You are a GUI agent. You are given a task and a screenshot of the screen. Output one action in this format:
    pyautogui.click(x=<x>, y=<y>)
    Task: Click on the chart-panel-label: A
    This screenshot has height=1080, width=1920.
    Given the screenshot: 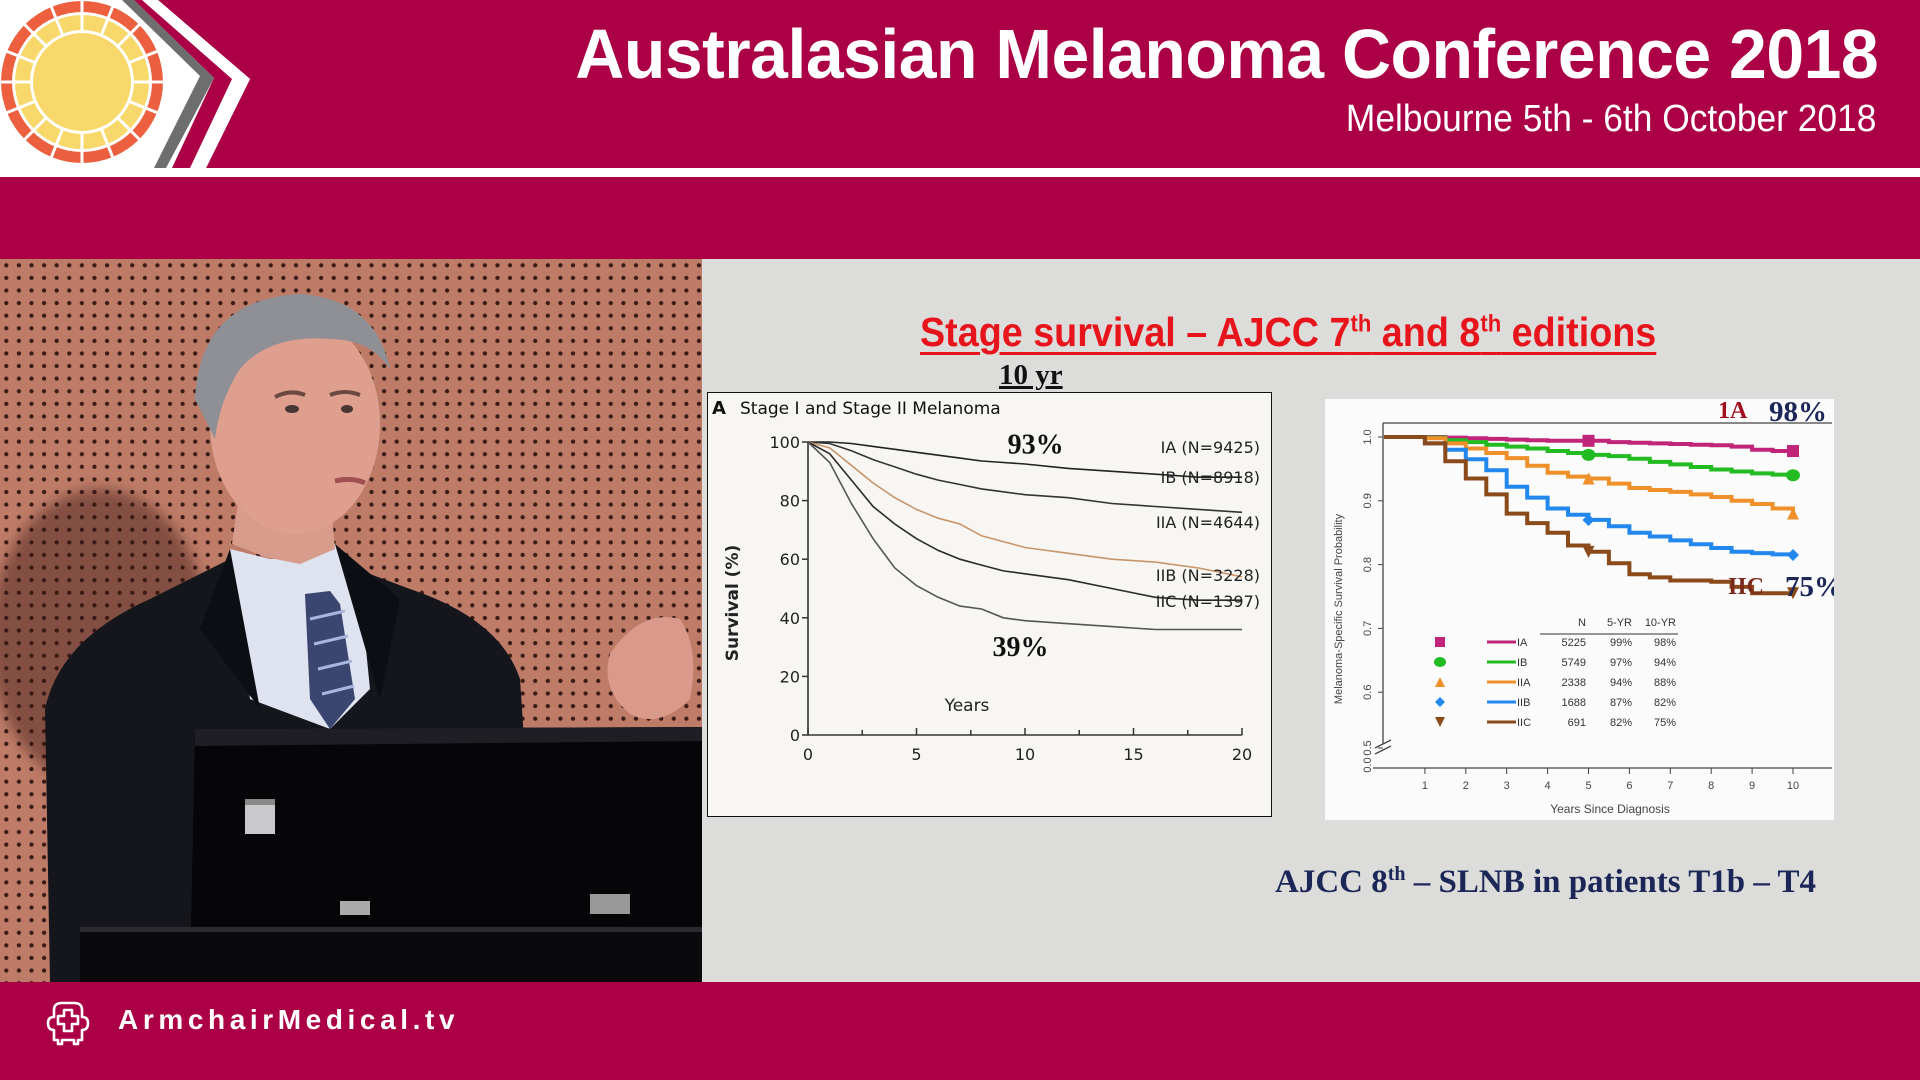 What is the action you would take?
    pyautogui.click(x=719, y=408)
    